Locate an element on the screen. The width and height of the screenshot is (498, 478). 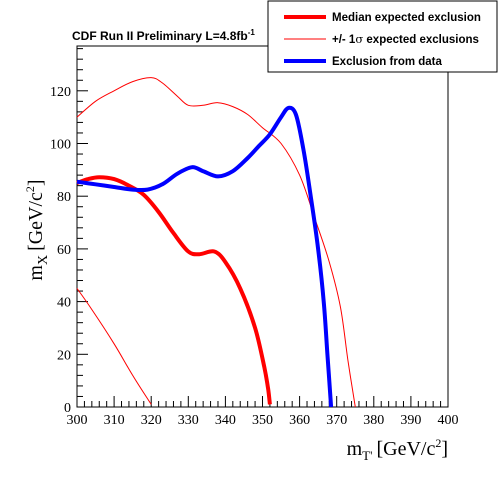
x-tick-label: 300 is located at coordinates (77, 420).